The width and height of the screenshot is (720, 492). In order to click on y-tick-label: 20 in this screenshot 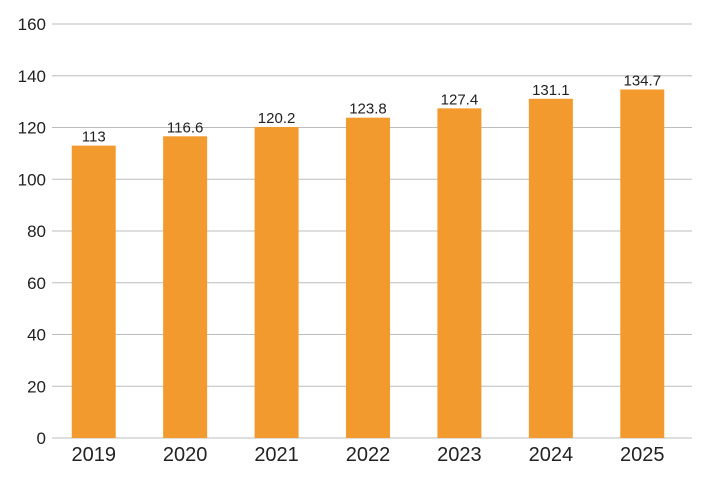, I will do `click(36, 386)`.